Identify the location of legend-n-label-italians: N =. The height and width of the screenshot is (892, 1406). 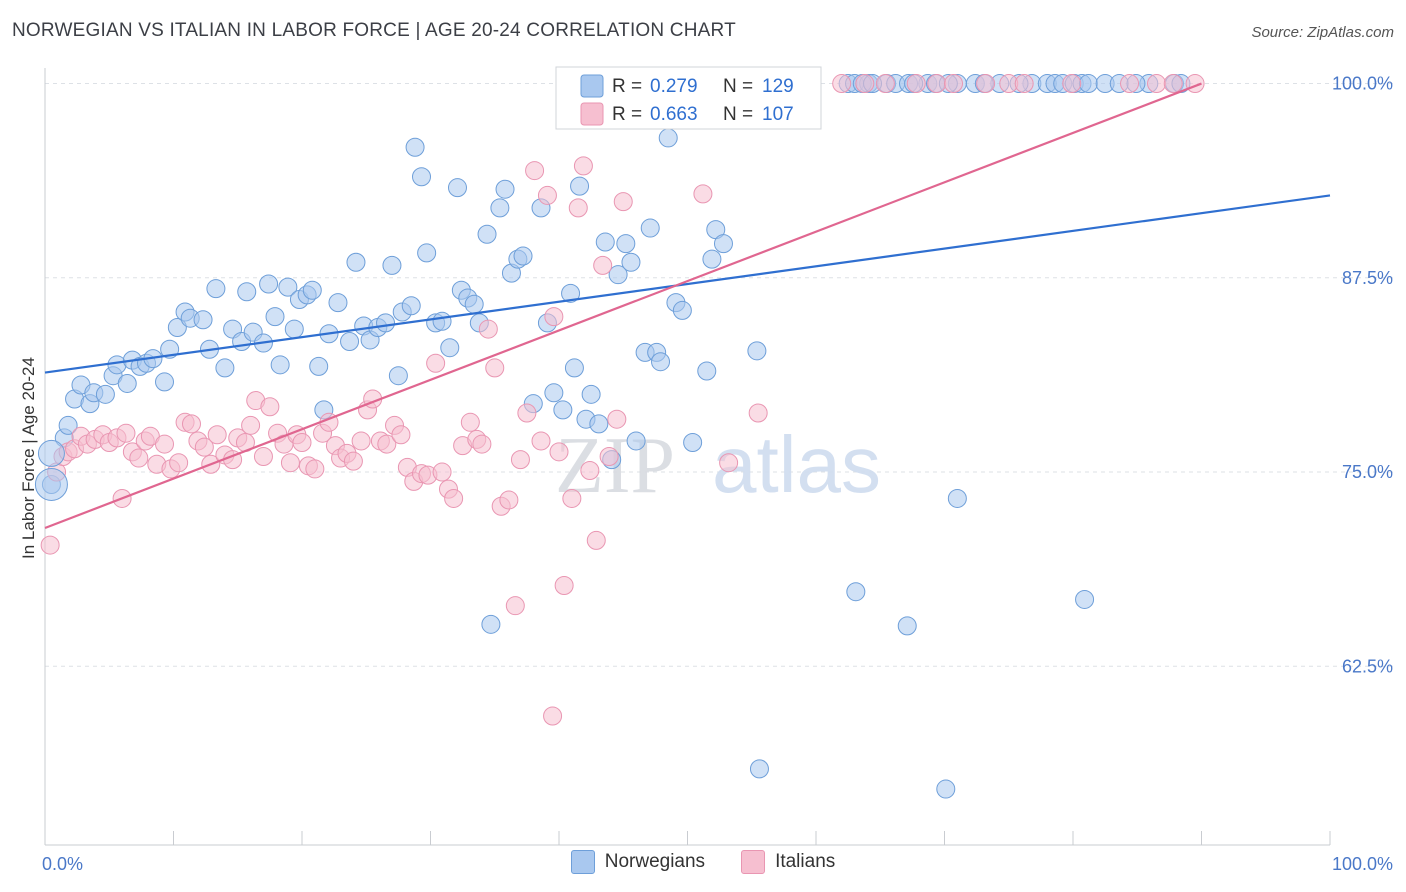
(738, 114).